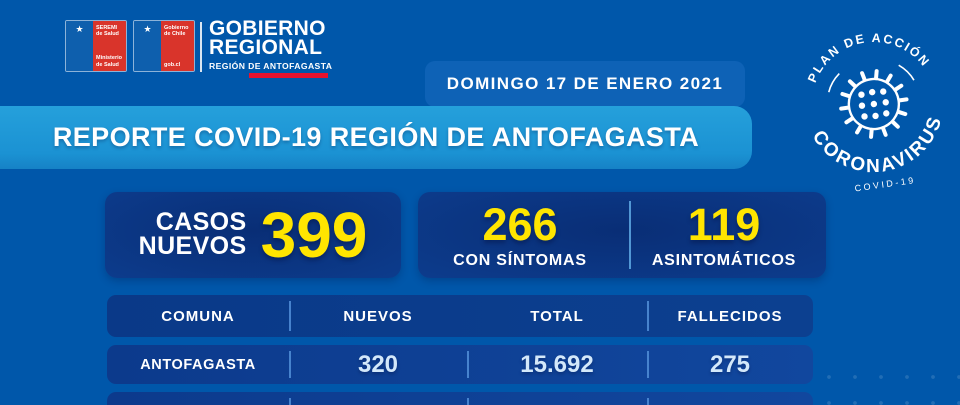  I want to click on symptomatic-label: CON SÍNTOMAS, so click(520, 260).